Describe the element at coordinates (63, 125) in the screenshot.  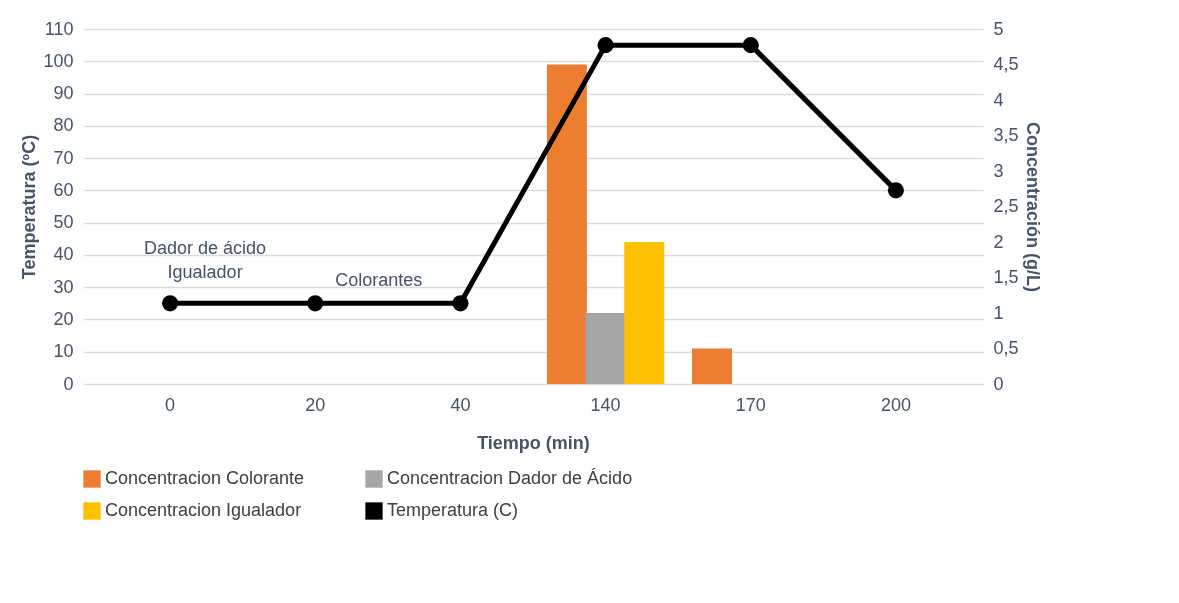
I see `y-tick-label: 80` at that location.